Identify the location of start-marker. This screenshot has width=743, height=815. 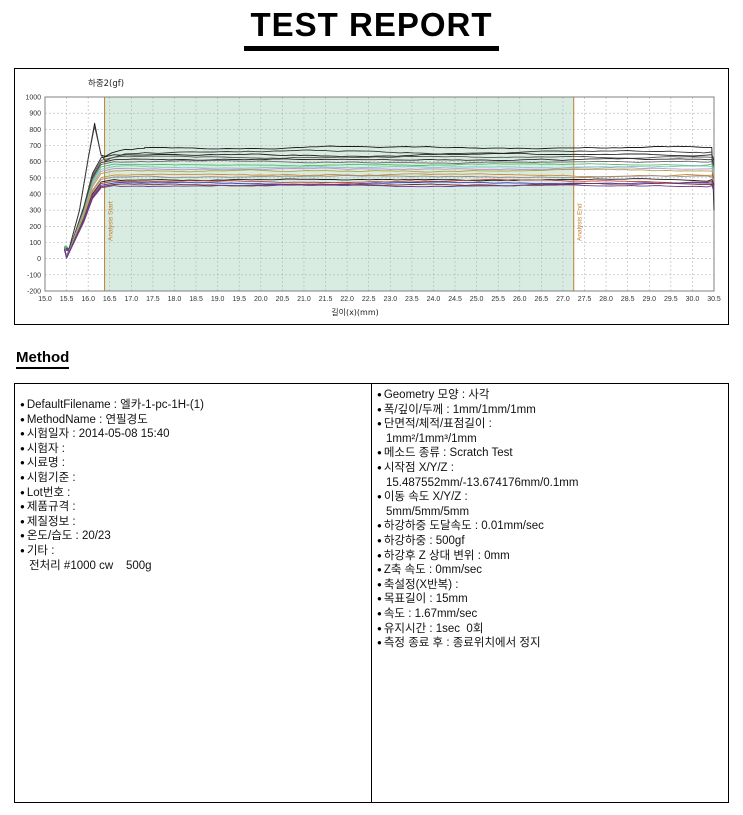
(67, 249).